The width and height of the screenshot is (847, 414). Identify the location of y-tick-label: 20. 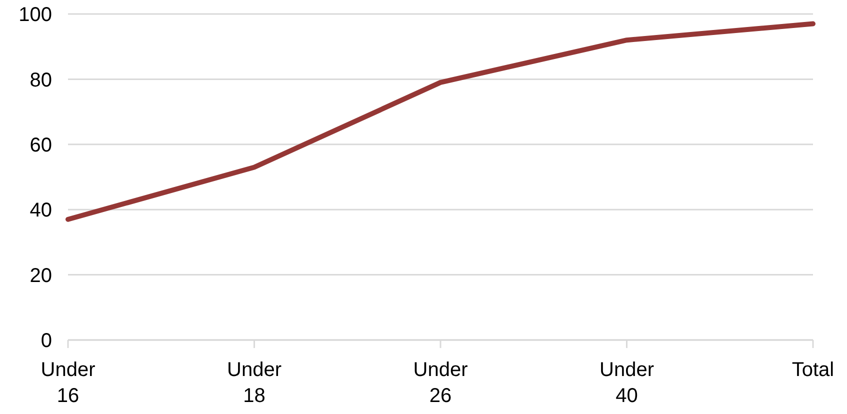
(41, 275).